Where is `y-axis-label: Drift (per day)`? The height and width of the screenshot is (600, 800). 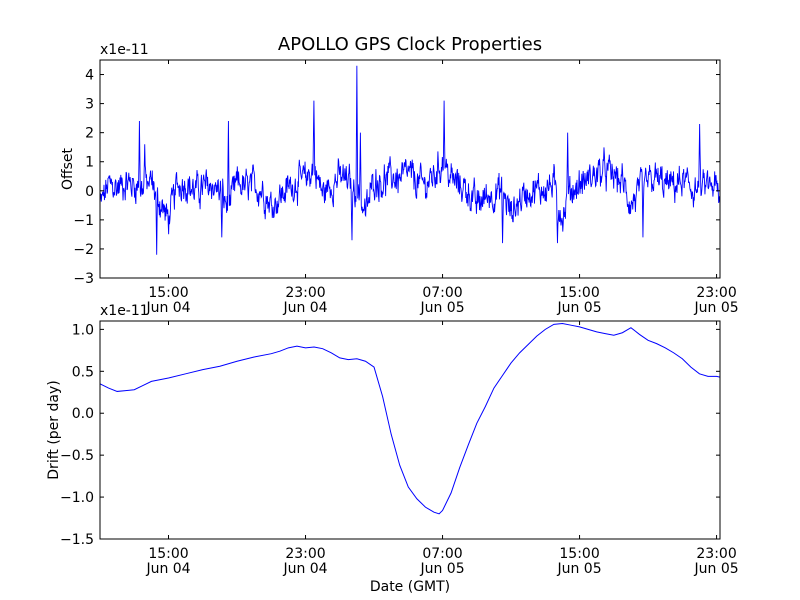
y-axis-label: Drift (per day) is located at coordinates (54, 429).